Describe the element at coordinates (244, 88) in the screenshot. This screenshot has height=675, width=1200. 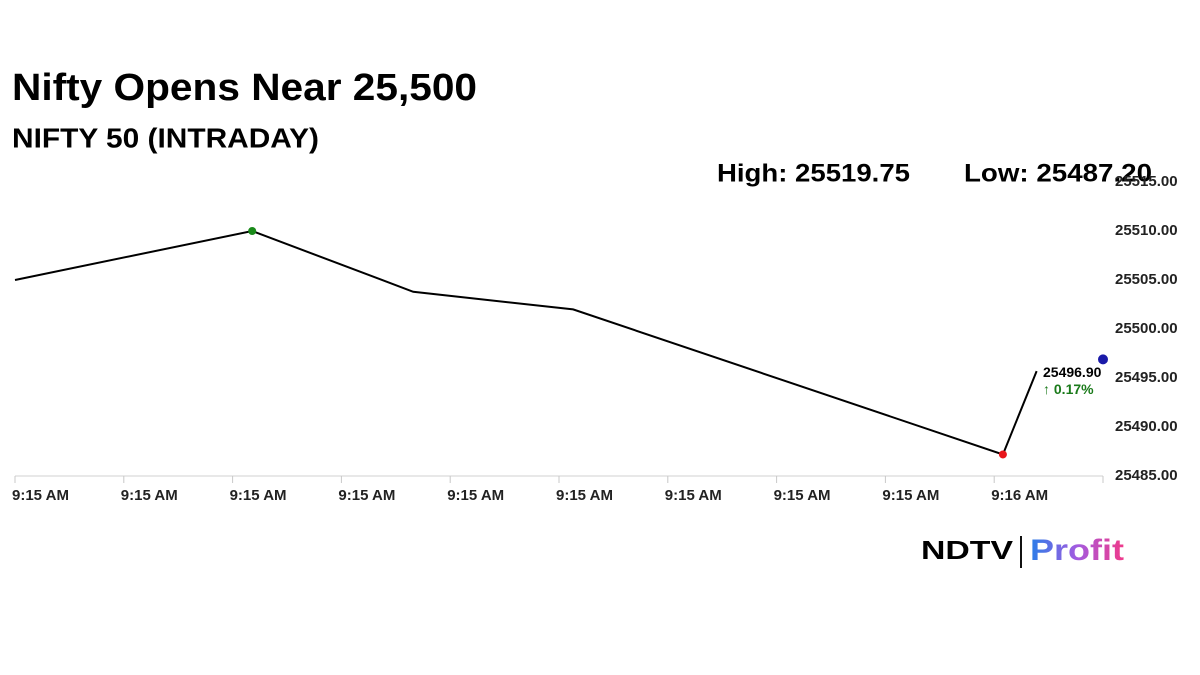
I see `chart-title: Nifty Opens Near 25,500` at that location.